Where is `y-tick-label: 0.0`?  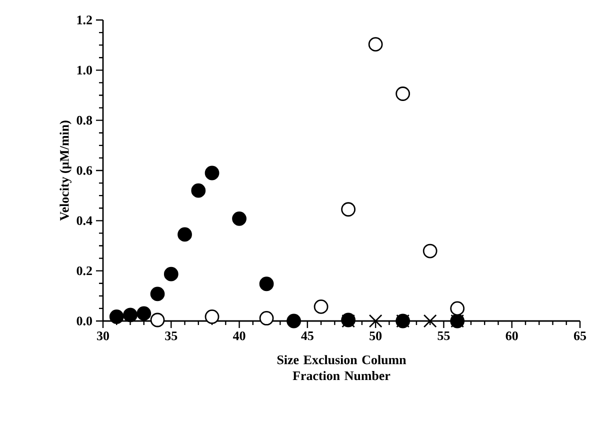 y-tick-label: 0.0 is located at coordinates (84, 321).